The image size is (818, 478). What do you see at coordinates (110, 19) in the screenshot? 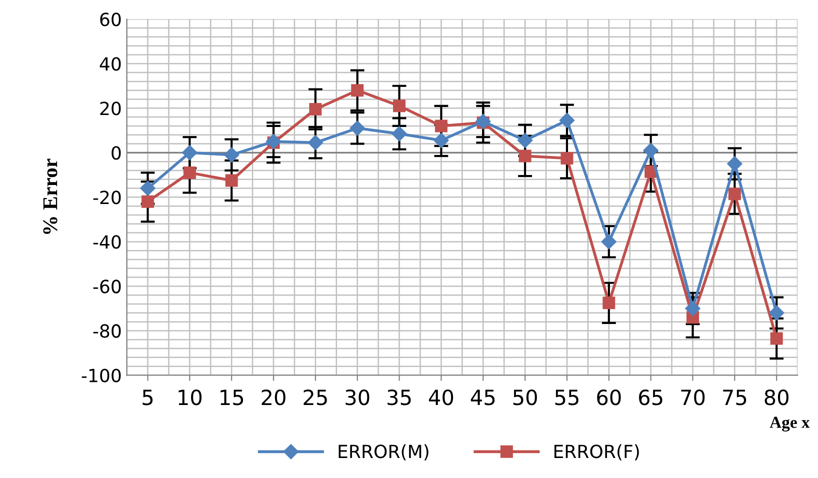
I see `y-tick-label: 60` at bounding box center [110, 19].